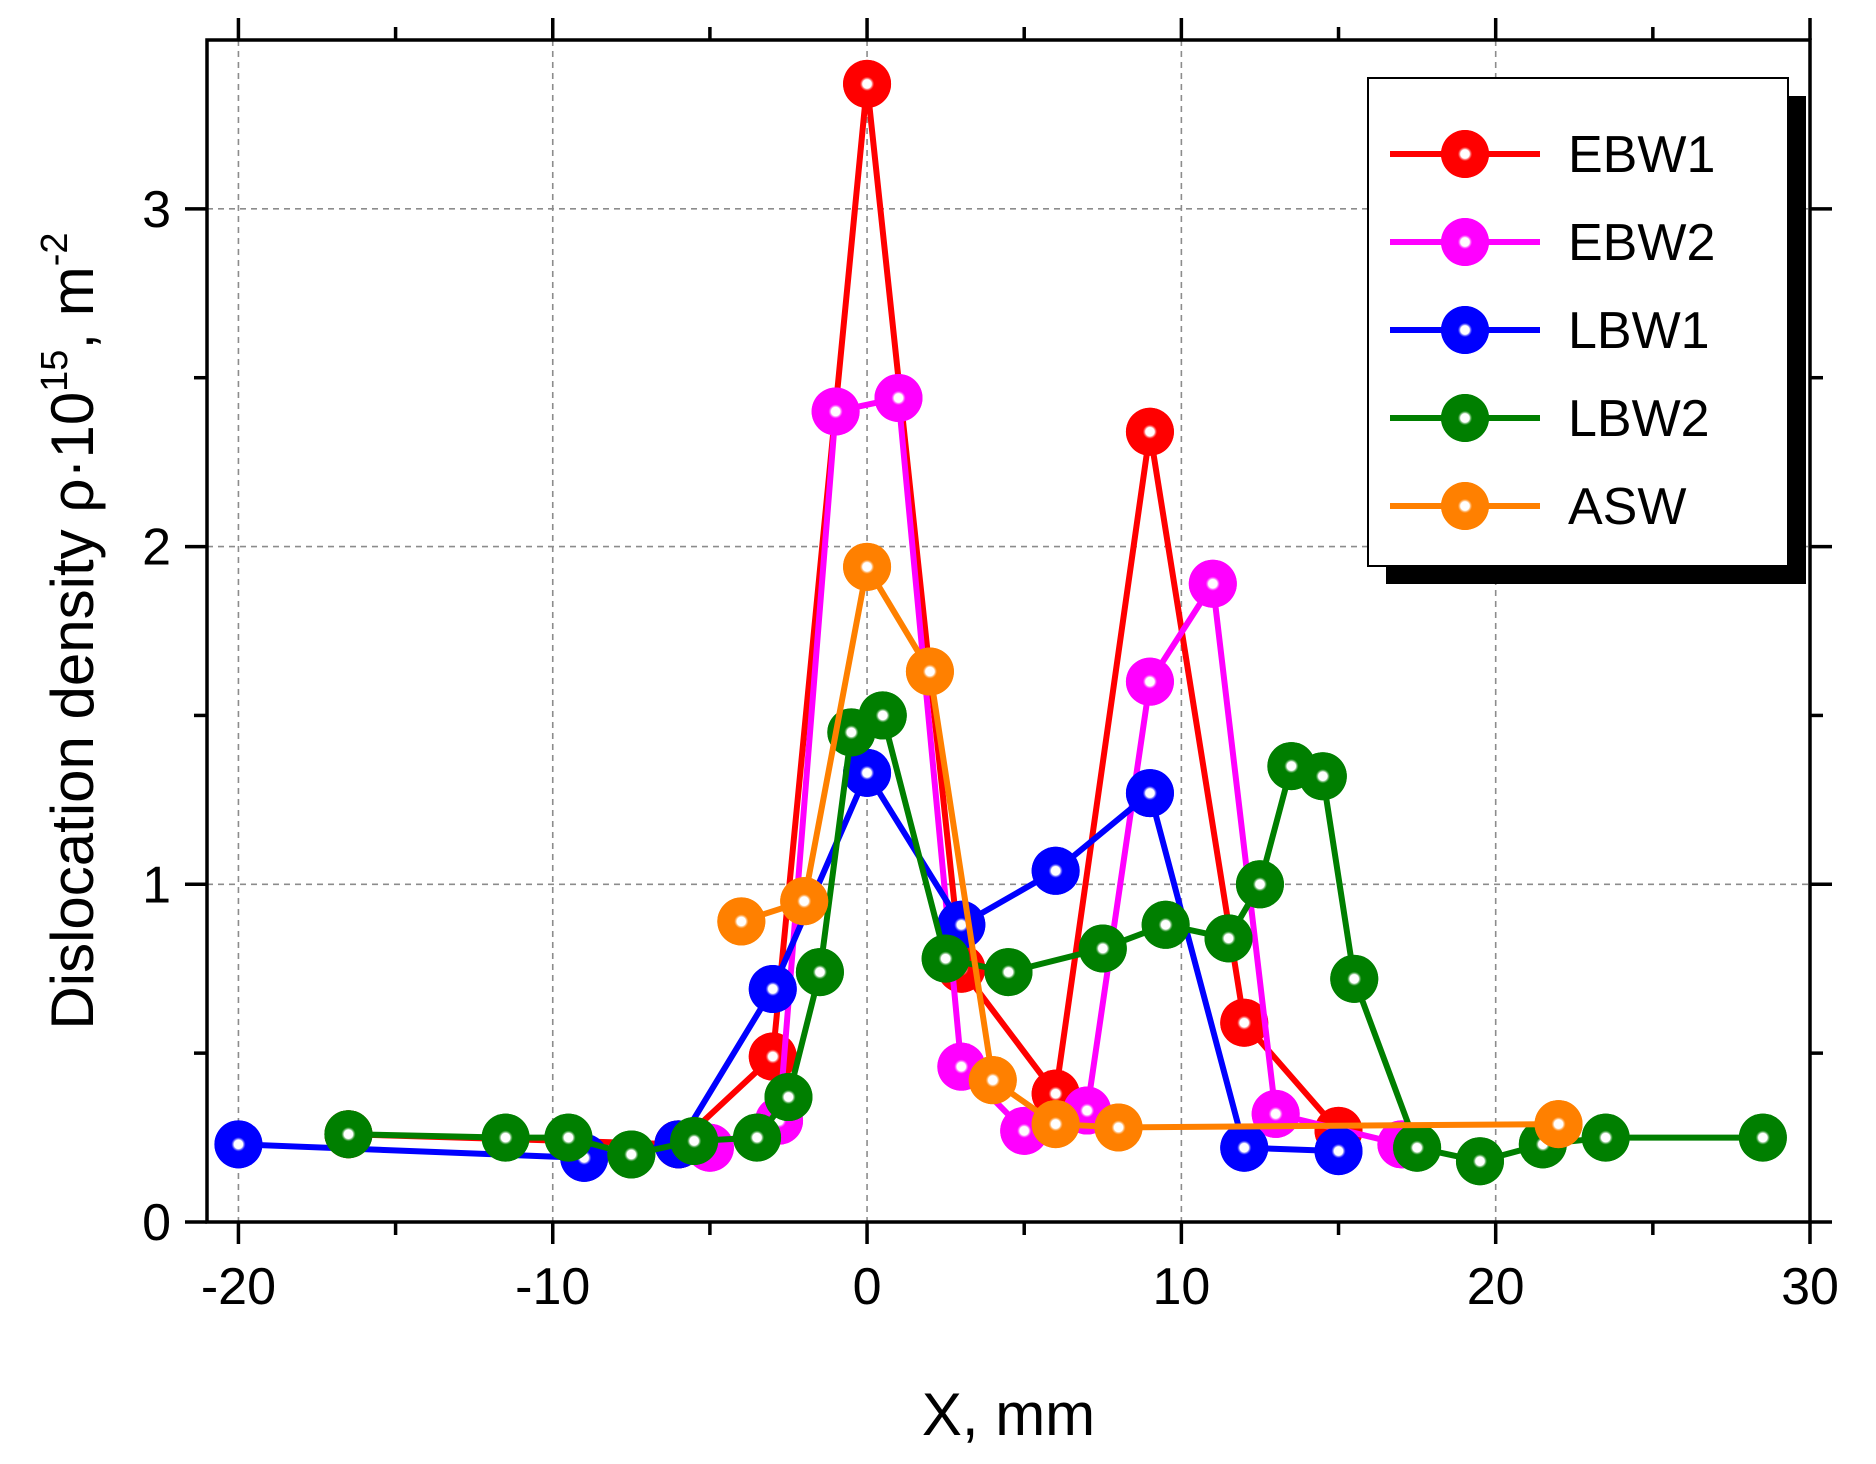 This screenshot has width=1876, height=1464. What do you see at coordinates (55, 249) in the screenshot?
I see `y-axis-title-unit-exponent: -2` at bounding box center [55, 249].